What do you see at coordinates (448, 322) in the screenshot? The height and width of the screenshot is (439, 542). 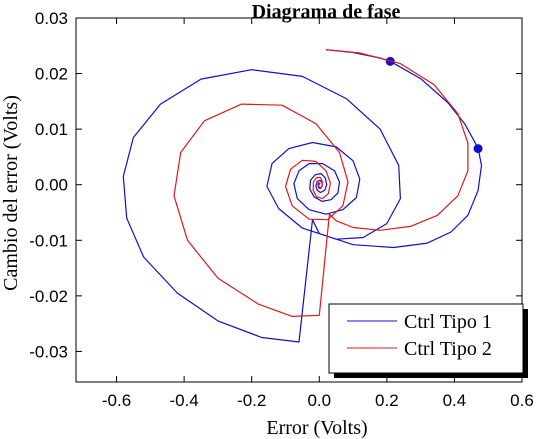 I see `legend-label-ctrl-tipo-1: Ctrl Tipo 1` at bounding box center [448, 322].